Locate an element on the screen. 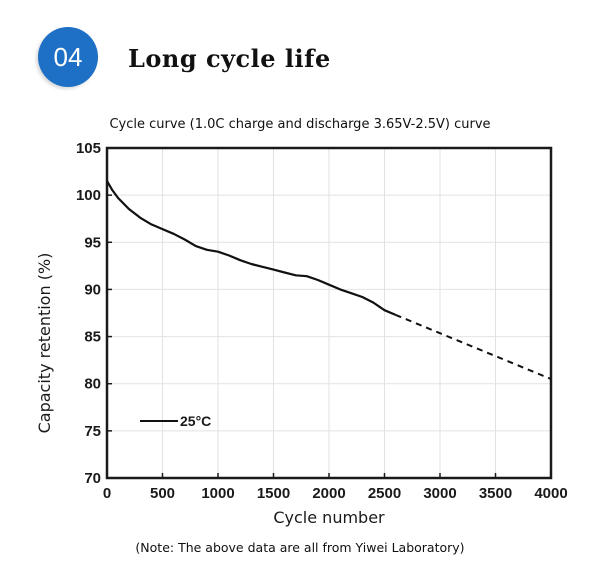 The image size is (600, 574). x-tick-label: 1000 is located at coordinates (217, 493).